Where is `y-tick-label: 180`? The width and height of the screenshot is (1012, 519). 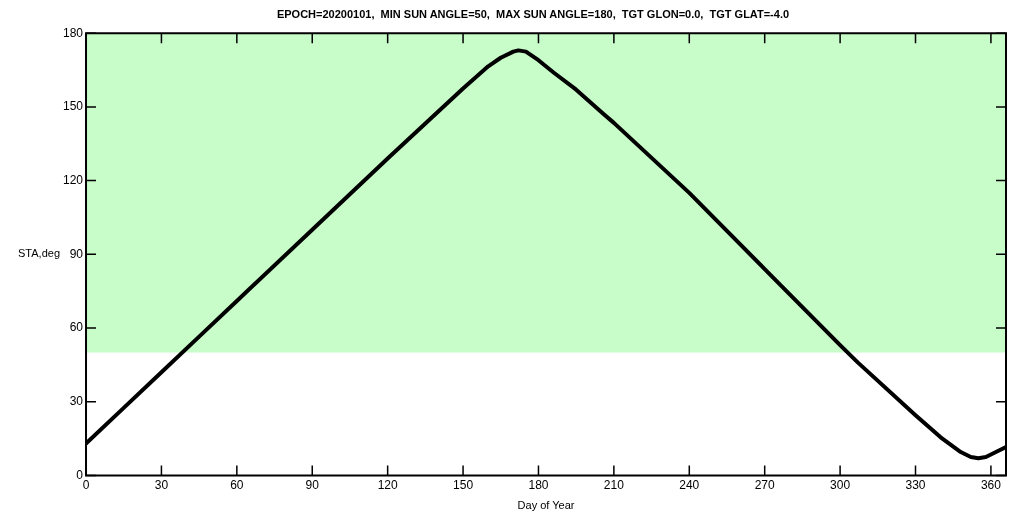 y-tick-label: 180 is located at coordinates (73, 32).